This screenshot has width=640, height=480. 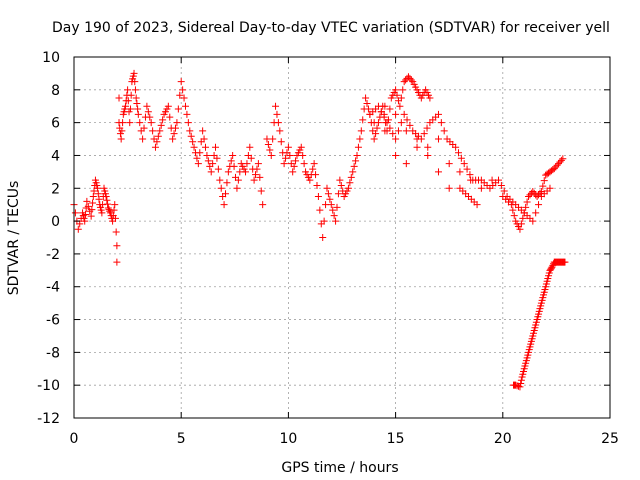 What do you see at coordinates (53, 288) in the screenshot?
I see `y-tick-label: -4` at bounding box center [53, 288].